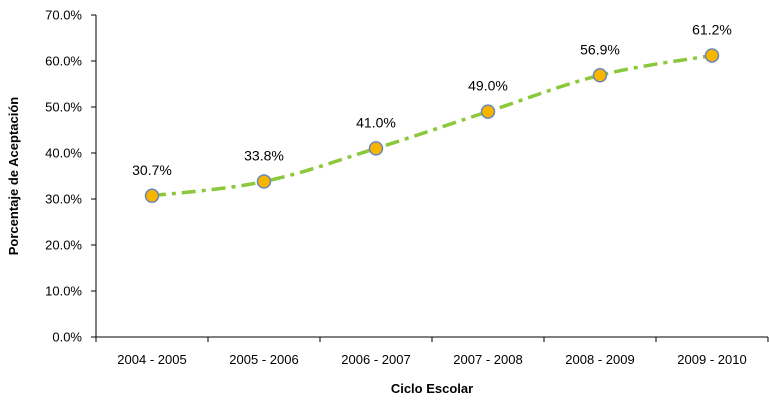  What do you see at coordinates (63, 199) in the screenshot?
I see `y-tick-label: 30.0%` at bounding box center [63, 199].